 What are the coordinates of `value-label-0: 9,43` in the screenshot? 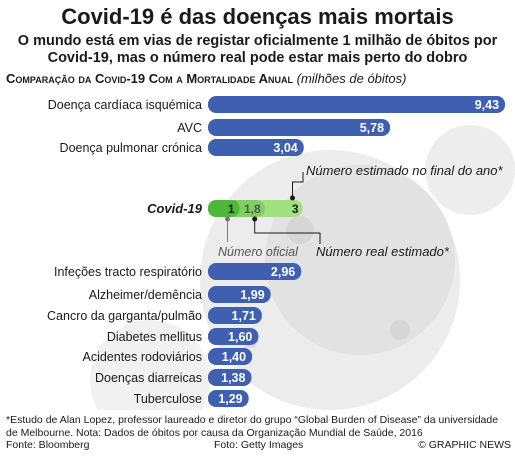 It's located at (487, 105).